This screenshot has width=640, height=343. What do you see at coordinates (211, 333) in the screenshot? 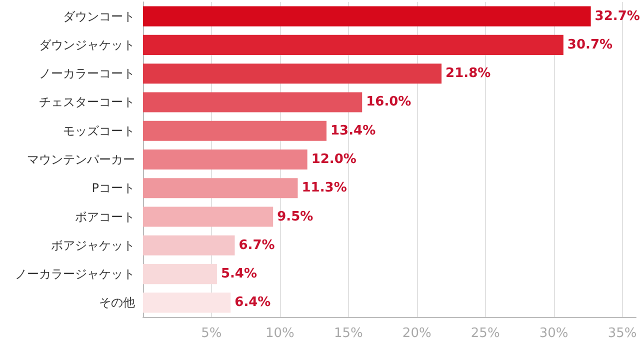
I see `x-tick-label: 5%` at bounding box center [211, 333].